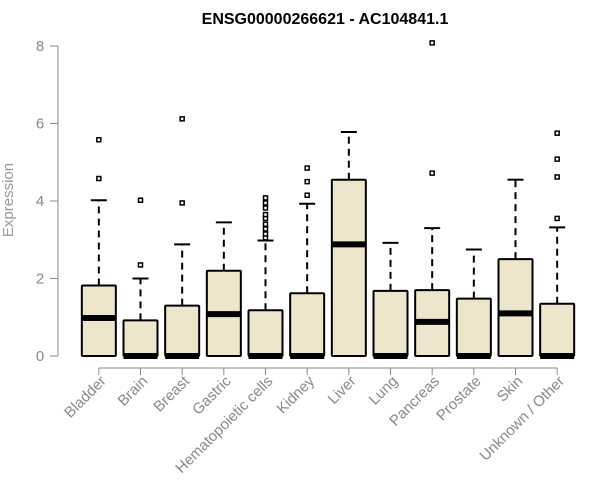  Describe the element at coordinates (325, 19) in the screenshot. I see `chart-title: ENSG00000266621 - AC104841.1` at that location.